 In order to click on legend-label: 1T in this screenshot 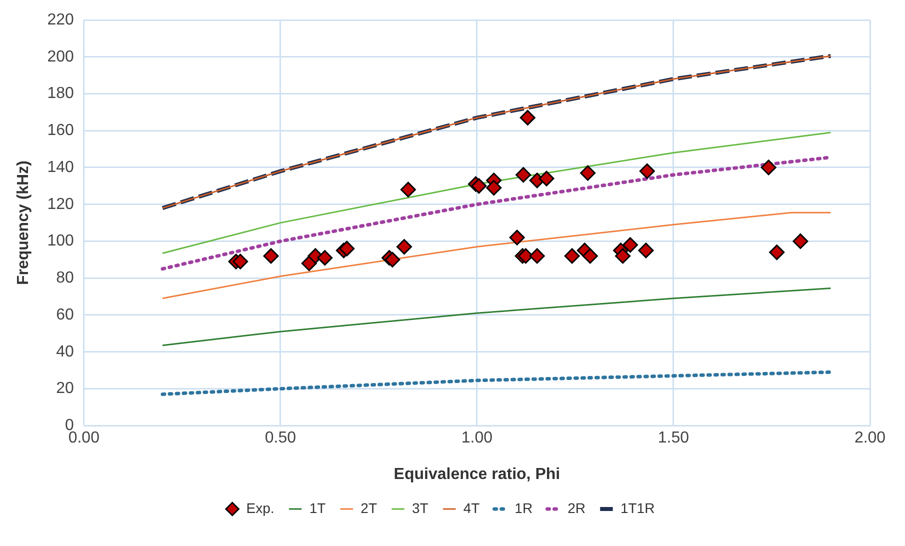, I will do `click(317, 508)`.